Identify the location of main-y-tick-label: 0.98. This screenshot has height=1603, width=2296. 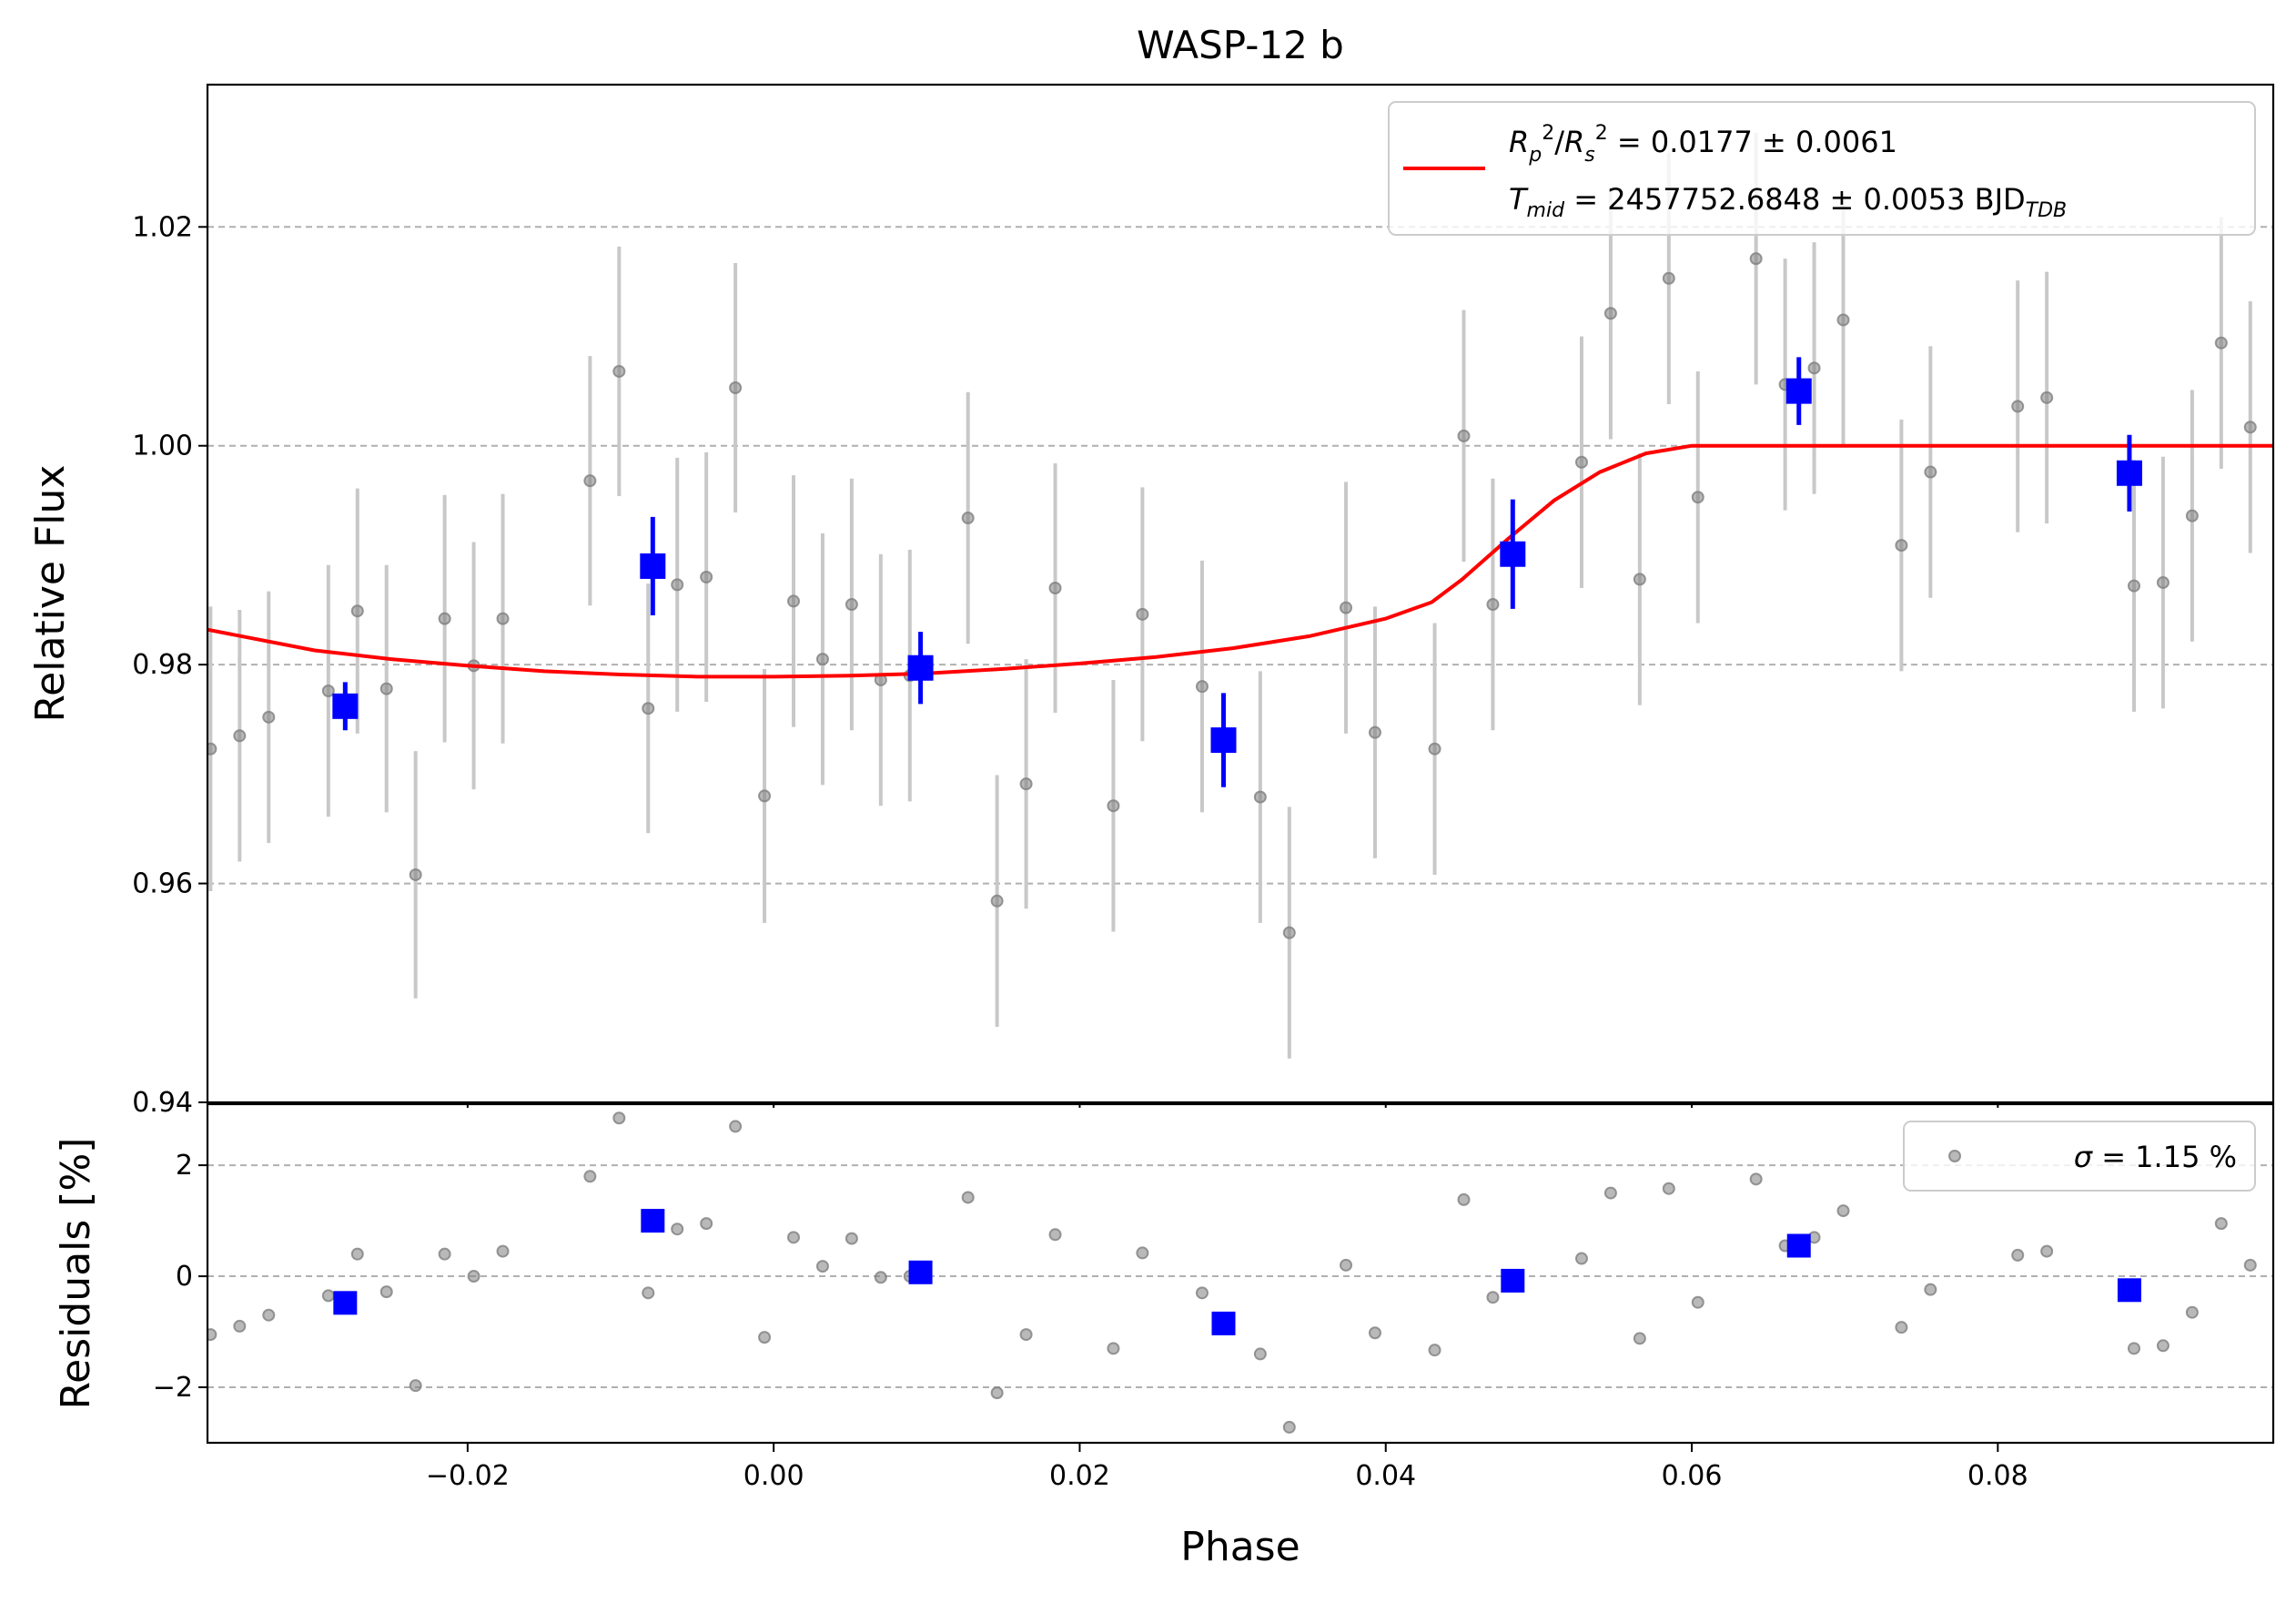
(162, 665).